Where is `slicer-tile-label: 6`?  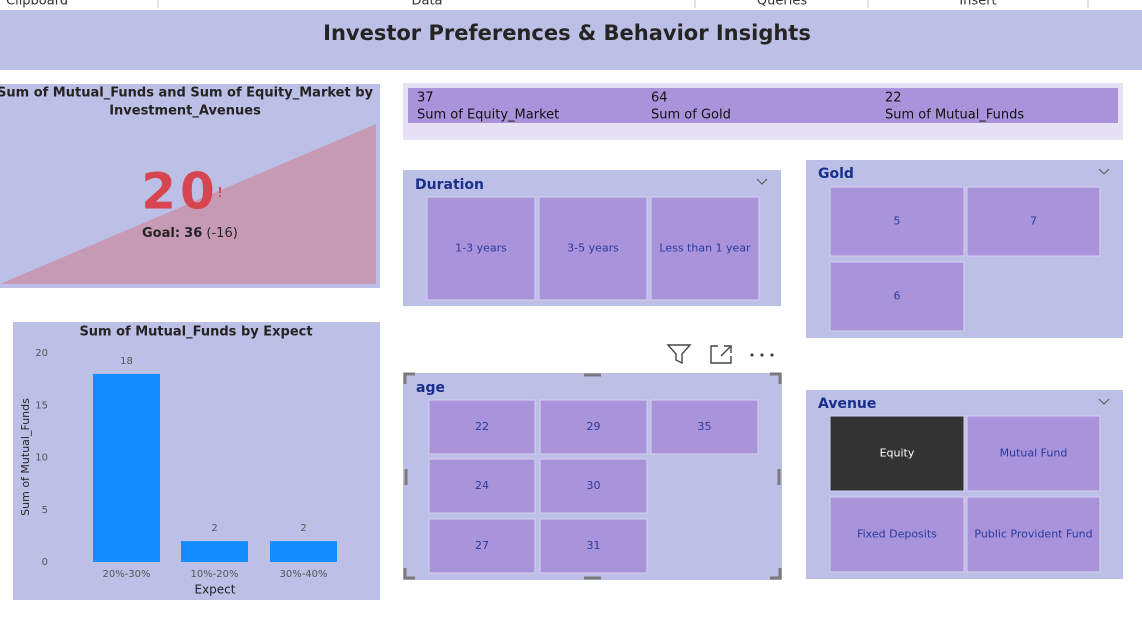 slicer-tile-label: 6 is located at coordinates (897, 296).